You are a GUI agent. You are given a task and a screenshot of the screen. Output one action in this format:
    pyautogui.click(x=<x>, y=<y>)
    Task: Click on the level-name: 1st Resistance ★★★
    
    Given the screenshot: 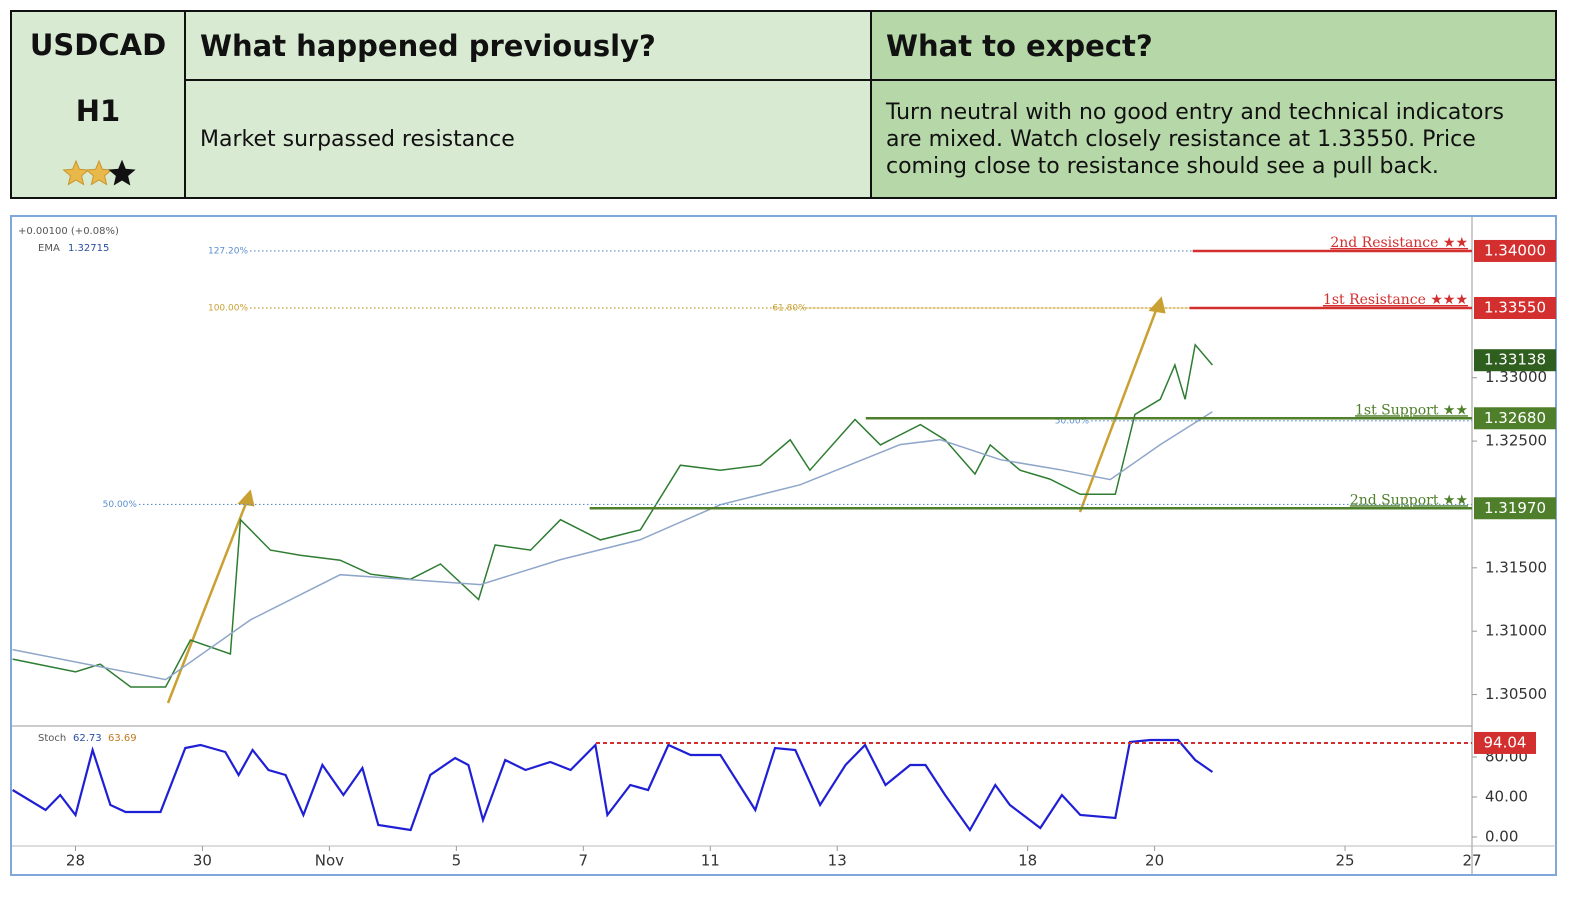 What is the action you would take?
    pyautogui.click(x=1395, y=300)
    